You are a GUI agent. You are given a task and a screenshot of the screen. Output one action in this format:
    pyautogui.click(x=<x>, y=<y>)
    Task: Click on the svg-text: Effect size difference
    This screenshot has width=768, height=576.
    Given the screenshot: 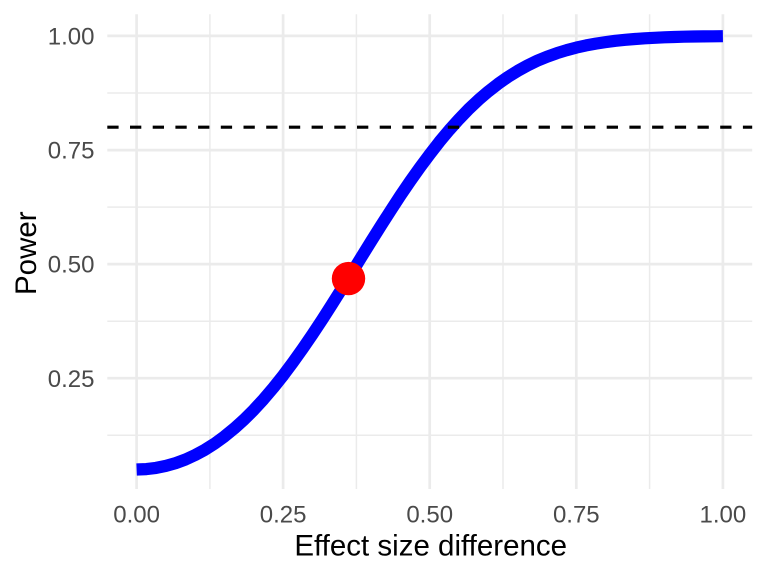 What is the action you would take?
    pyautogui.click(x=430, y=545)
    